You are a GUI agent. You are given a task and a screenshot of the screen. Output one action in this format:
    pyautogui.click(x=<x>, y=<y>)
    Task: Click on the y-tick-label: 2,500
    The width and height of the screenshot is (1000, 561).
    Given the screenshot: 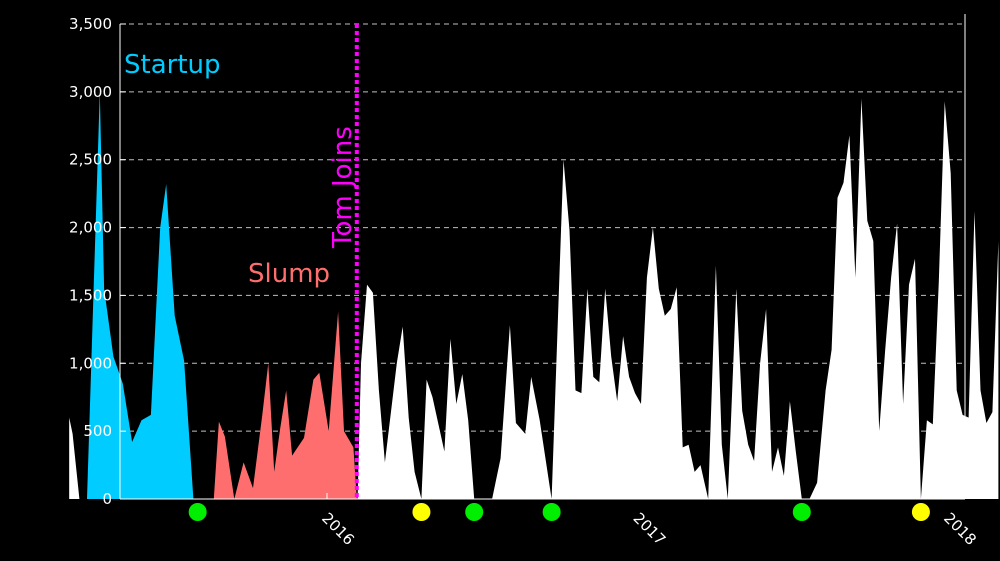 What is the action you would take?
    pyautogui.click(x=90, y=160)
    